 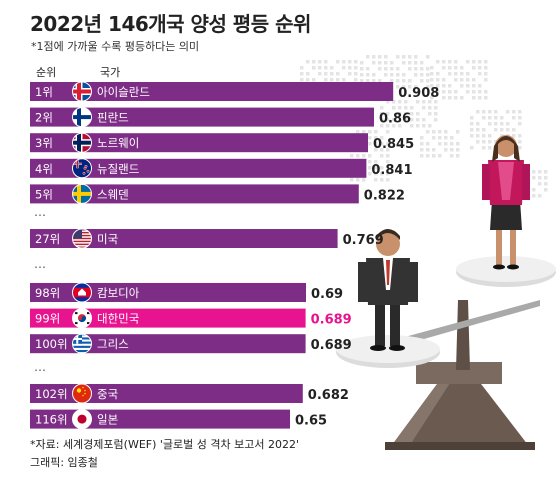 I want to click on rank-label: 99위, so click(x=47, y=319).